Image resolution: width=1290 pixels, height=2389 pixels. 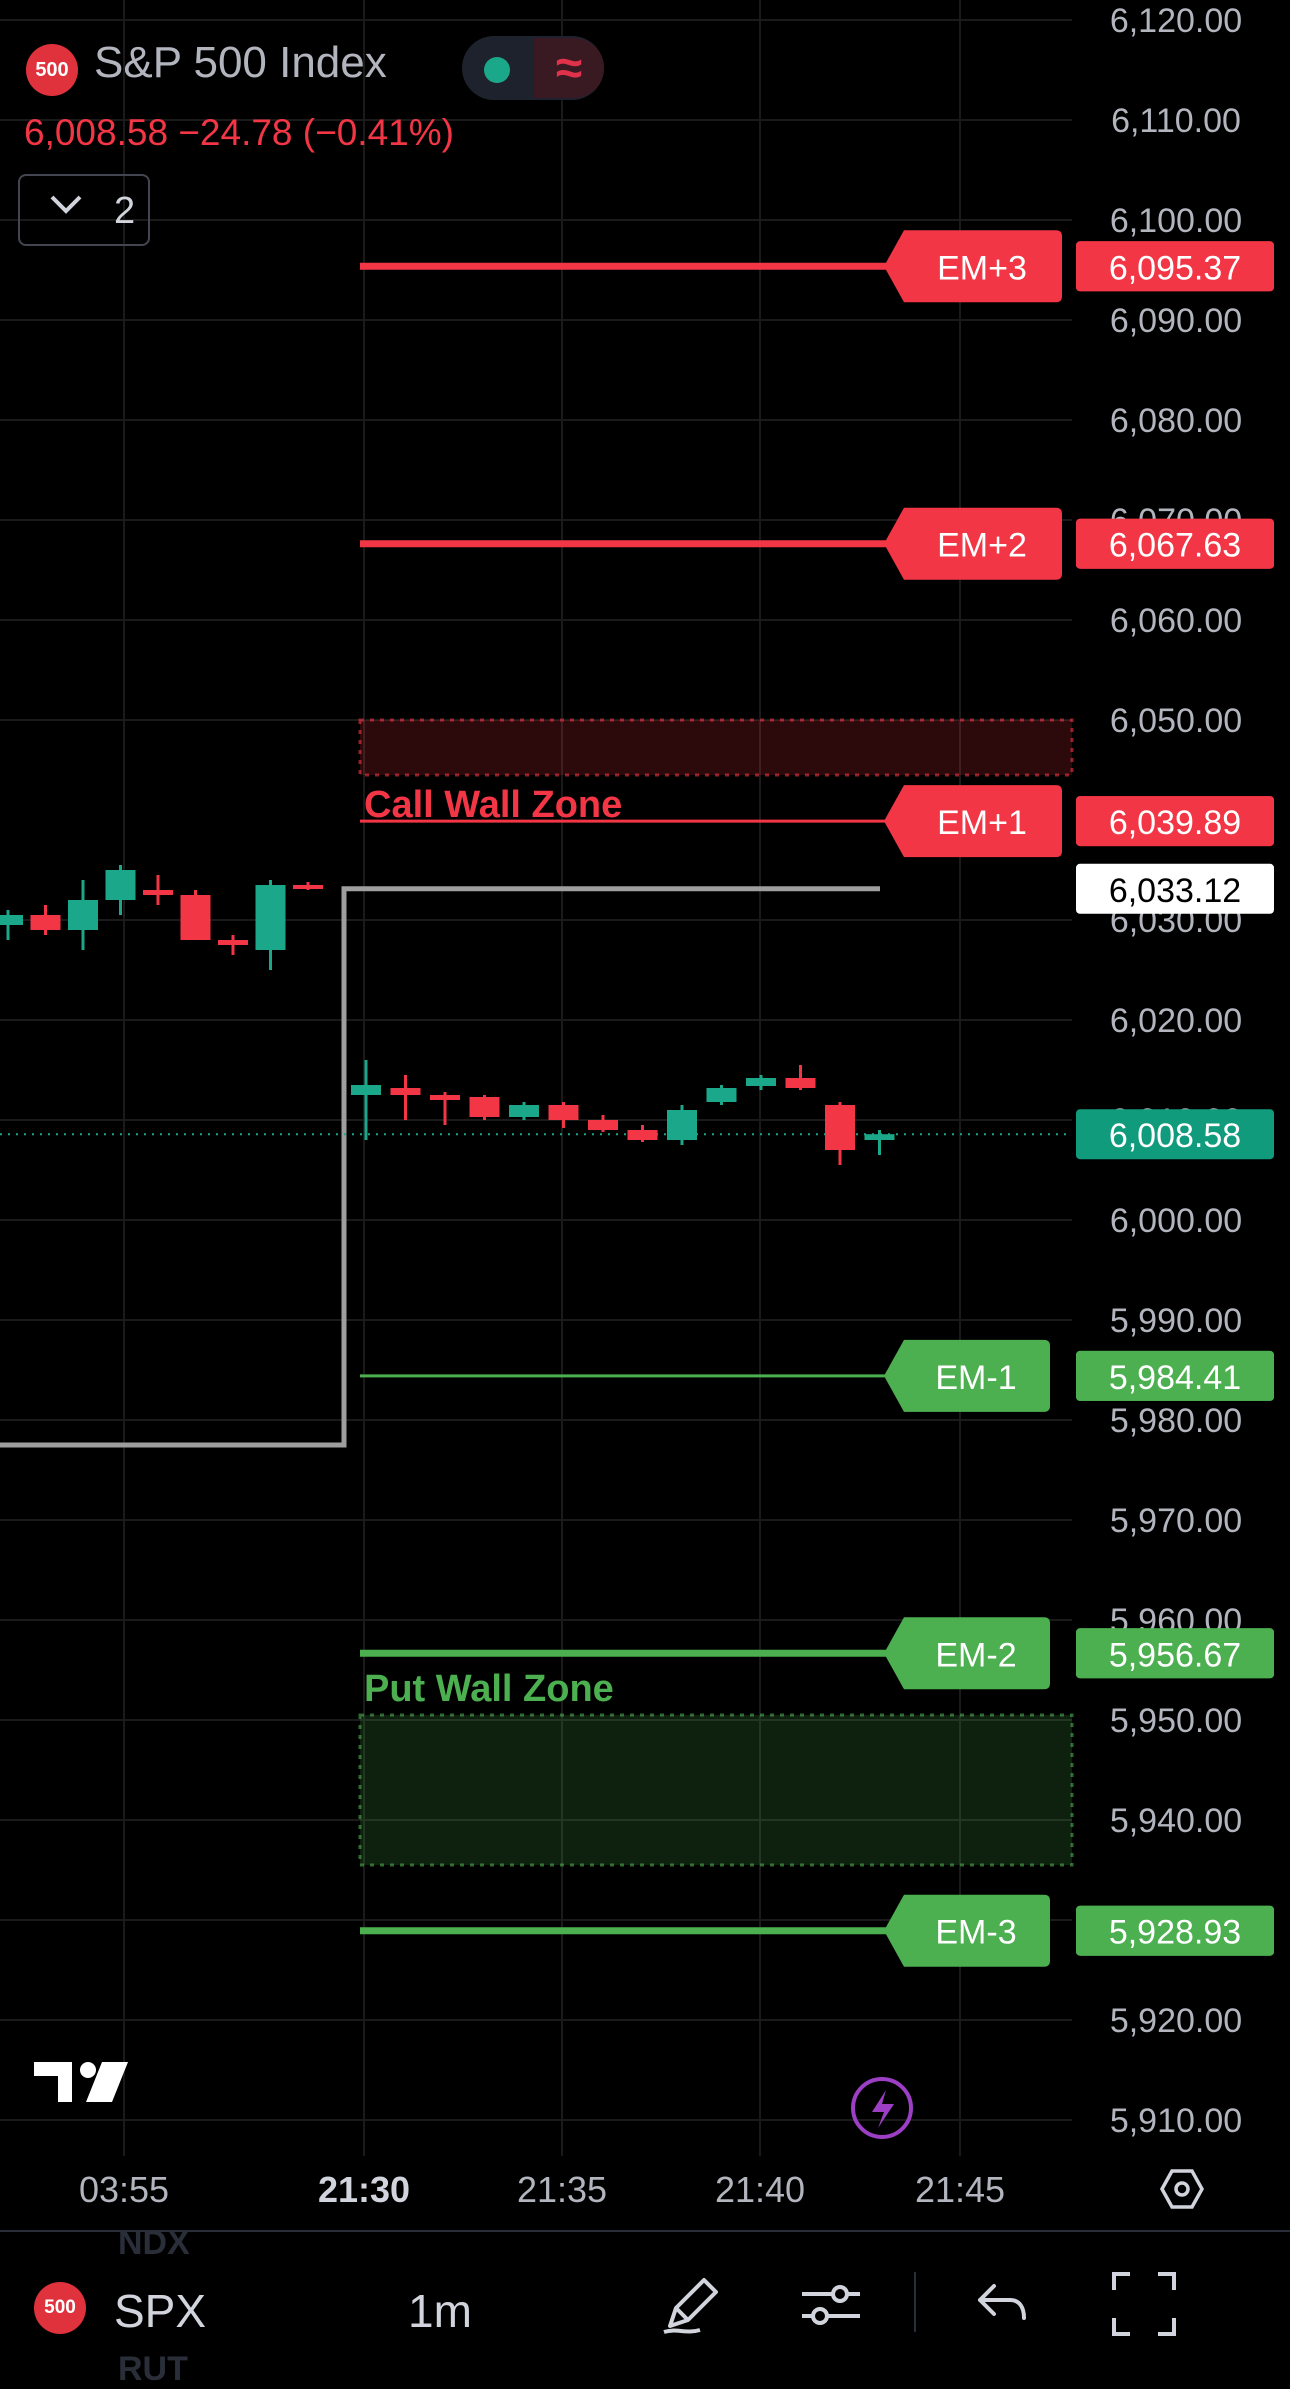 I want to click on y-axis-tick-label: 6,110.00, so click(x=1176, y=121).